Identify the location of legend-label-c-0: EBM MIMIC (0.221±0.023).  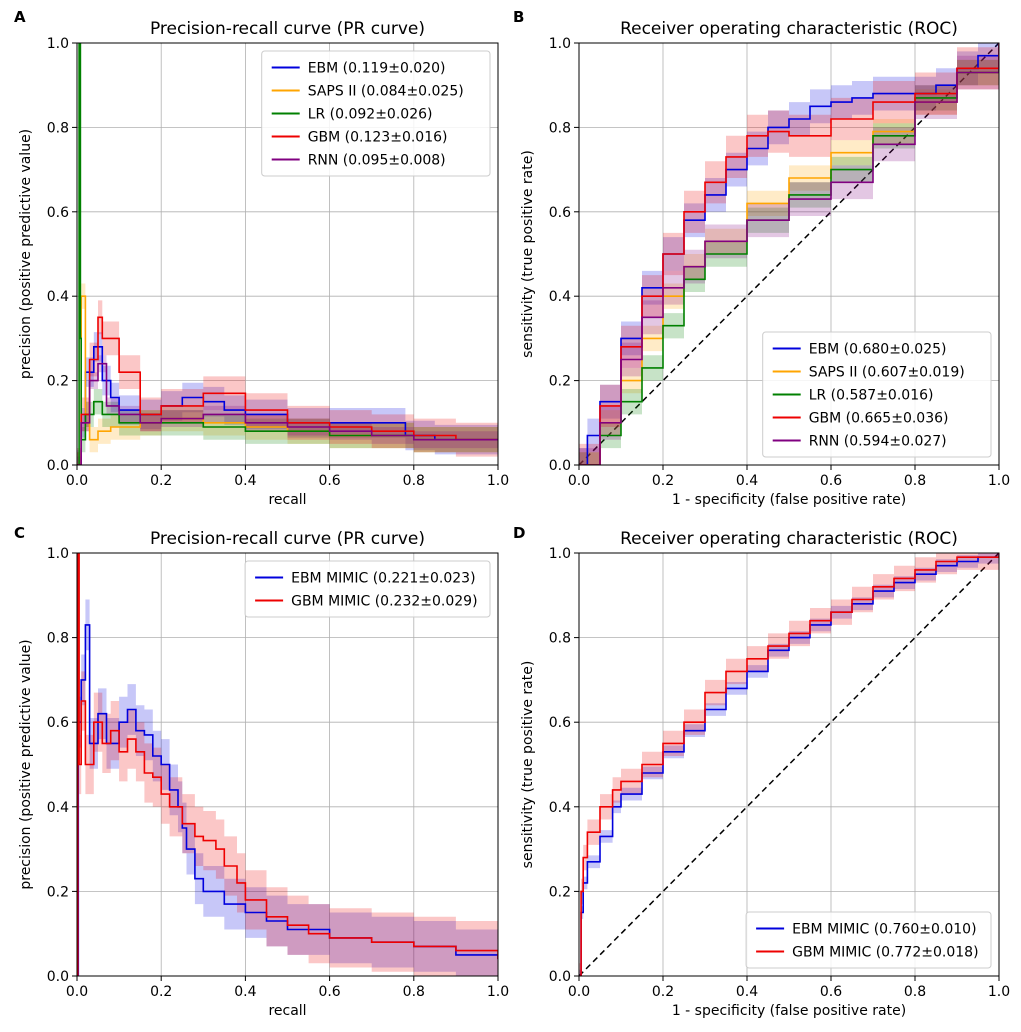
(383, 579).